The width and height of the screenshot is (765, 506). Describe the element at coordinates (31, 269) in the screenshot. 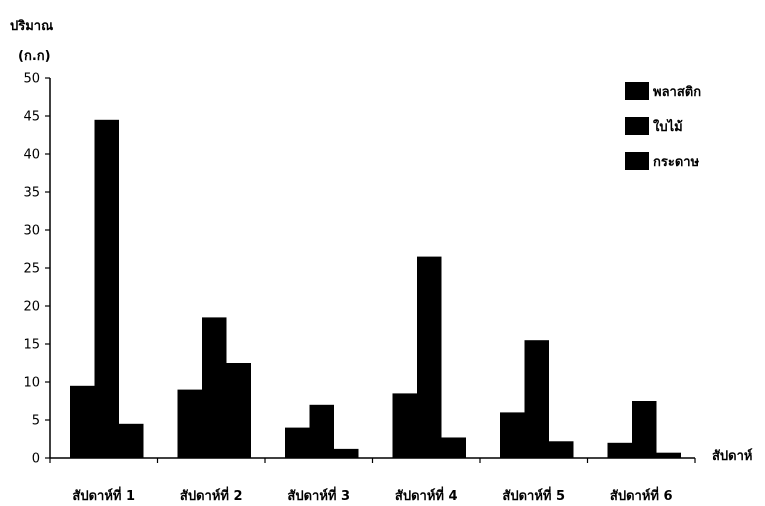

I see `y-tick-label: 25` at that location.